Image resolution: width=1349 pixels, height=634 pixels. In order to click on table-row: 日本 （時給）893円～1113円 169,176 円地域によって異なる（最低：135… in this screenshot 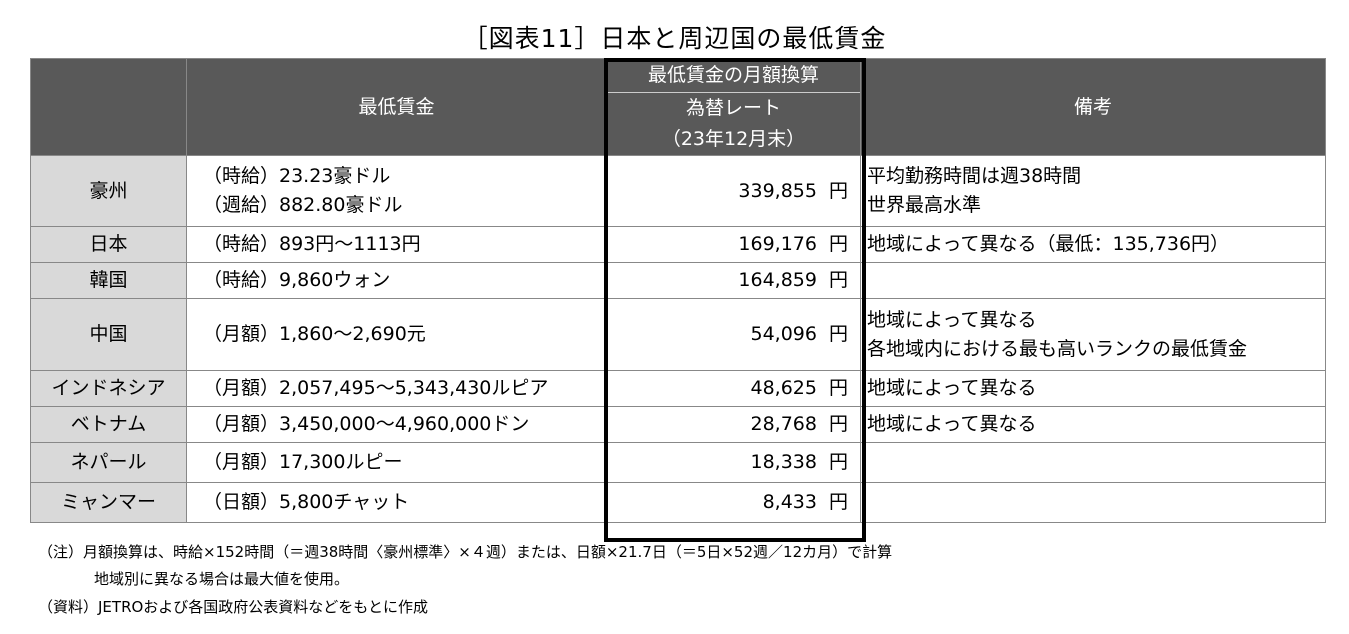, I will do `click(678, 244)`.